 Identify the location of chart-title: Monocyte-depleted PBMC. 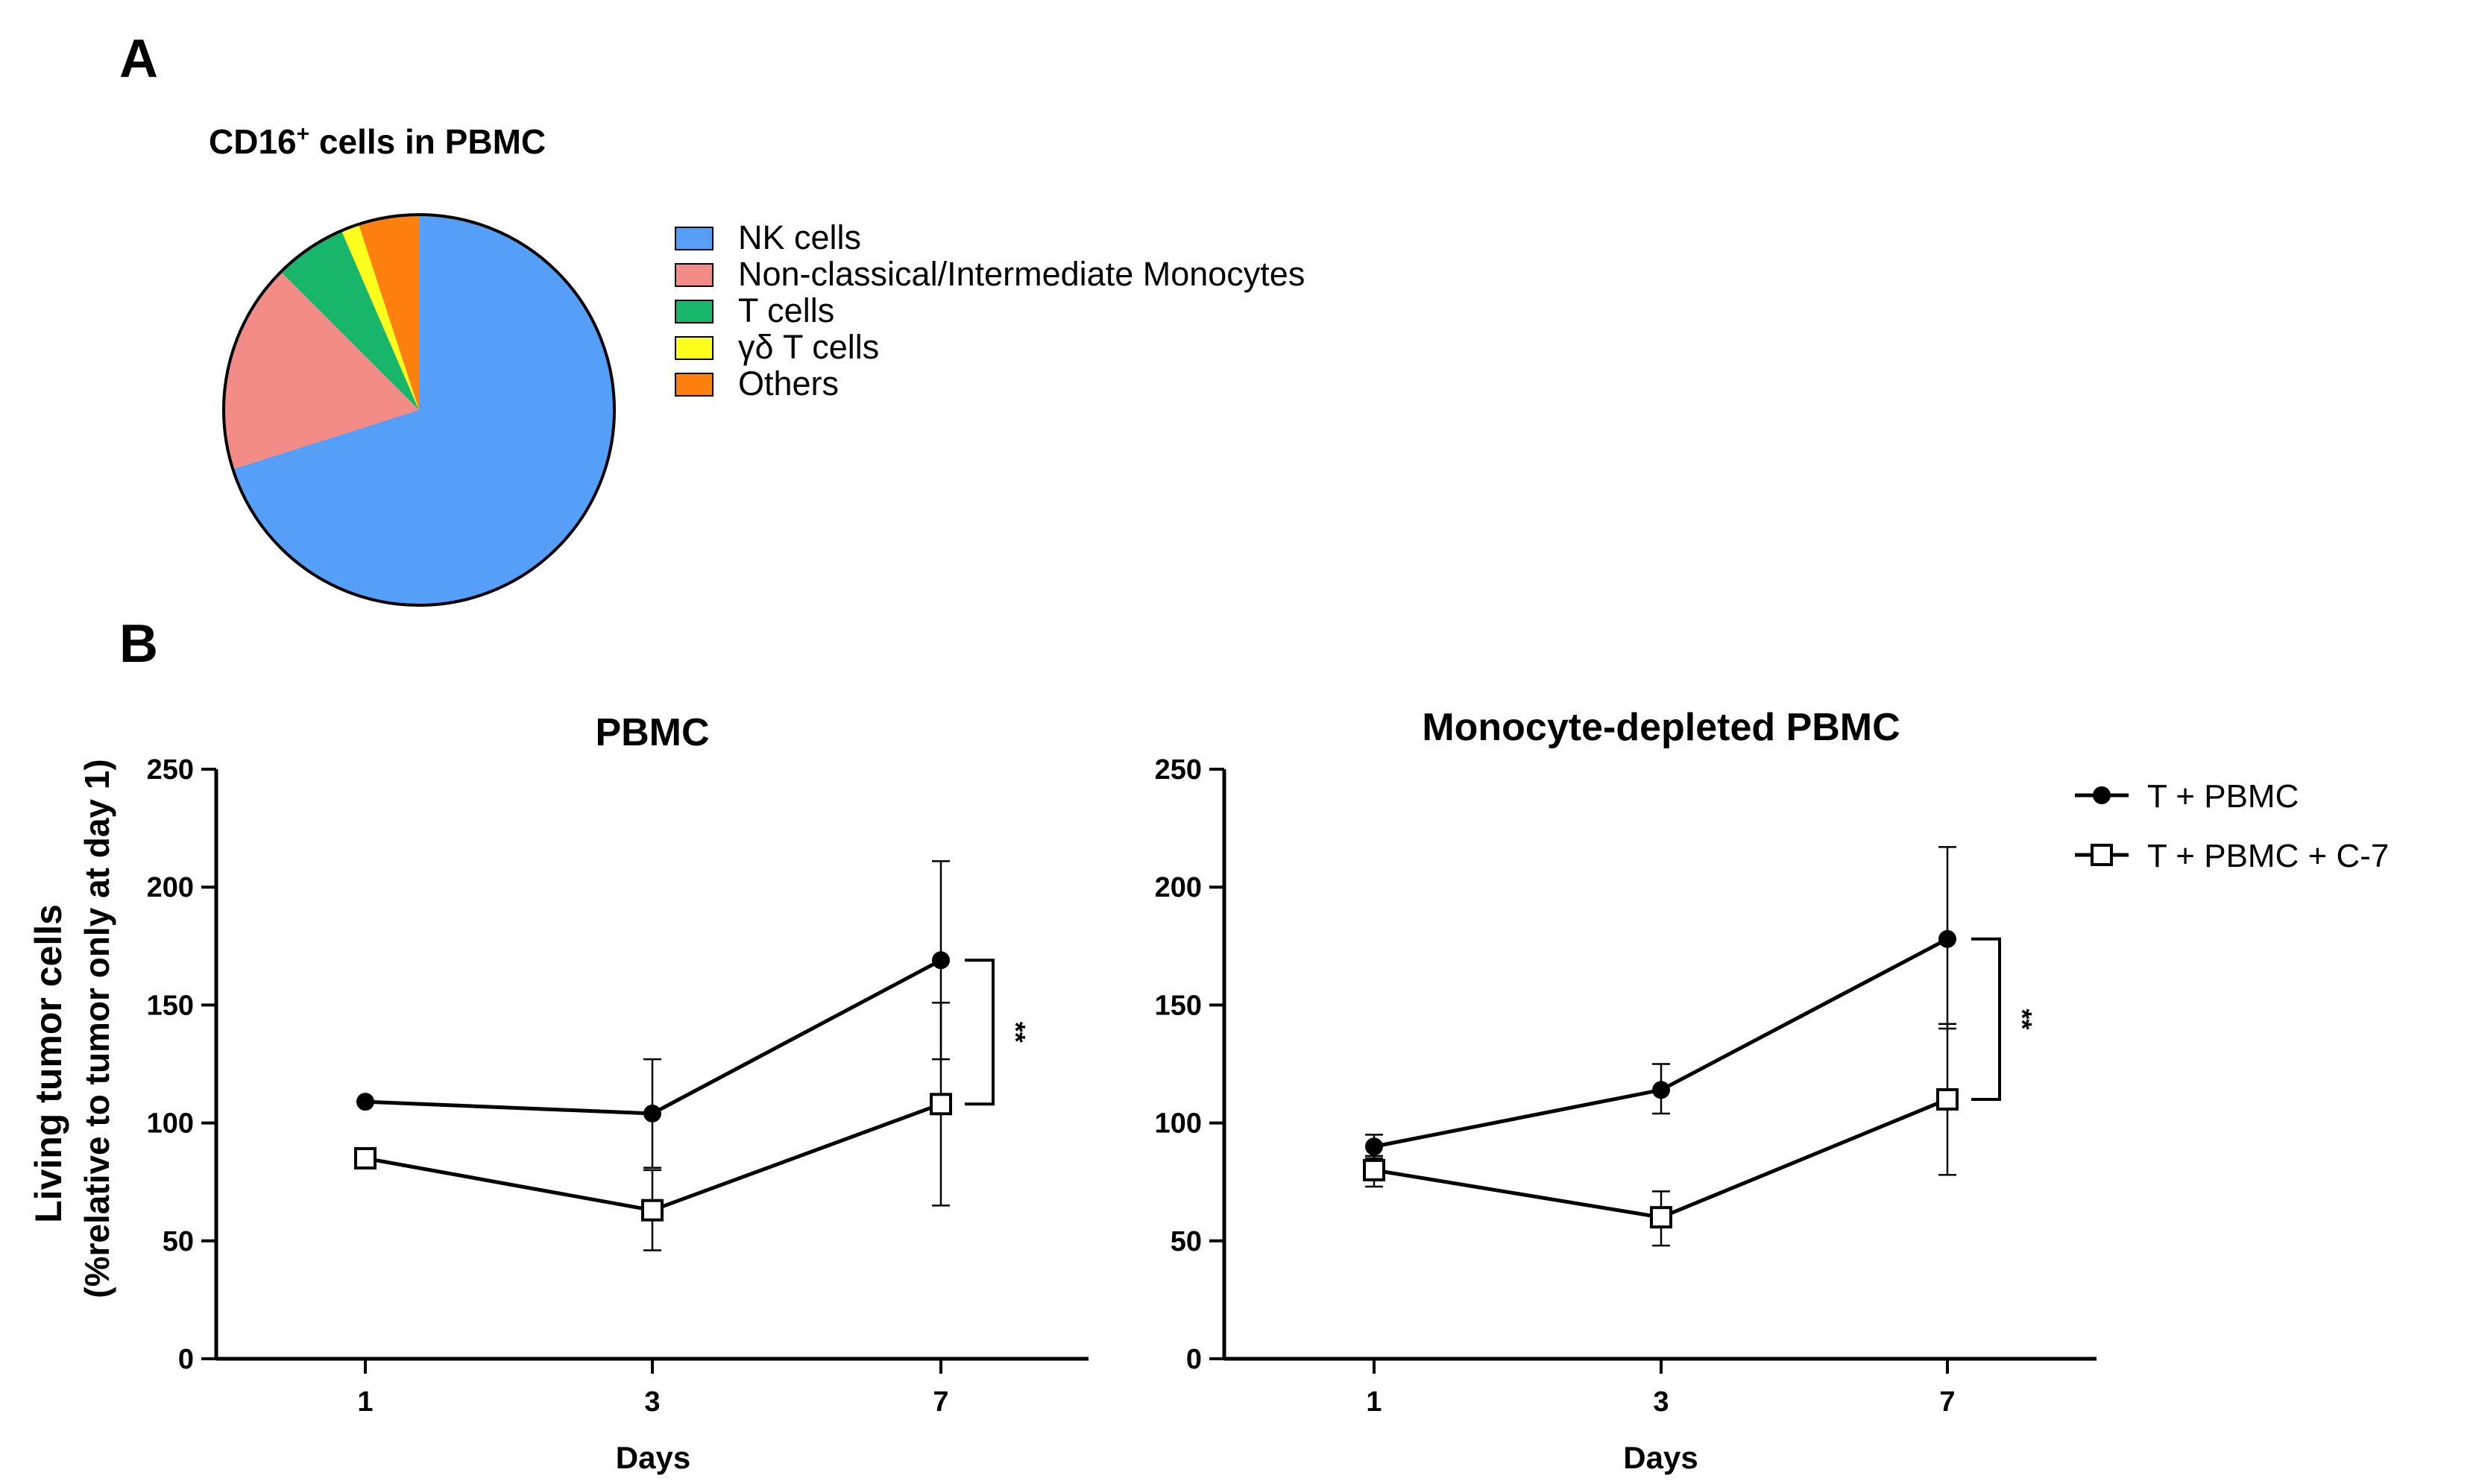
(1661, 727).